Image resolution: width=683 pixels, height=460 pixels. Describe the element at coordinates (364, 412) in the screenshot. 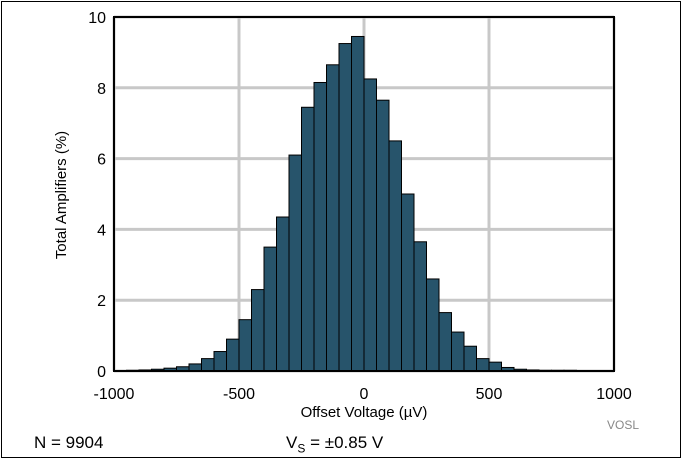

I see `x-axis-label: Offset Voltage (µV)` at that location.